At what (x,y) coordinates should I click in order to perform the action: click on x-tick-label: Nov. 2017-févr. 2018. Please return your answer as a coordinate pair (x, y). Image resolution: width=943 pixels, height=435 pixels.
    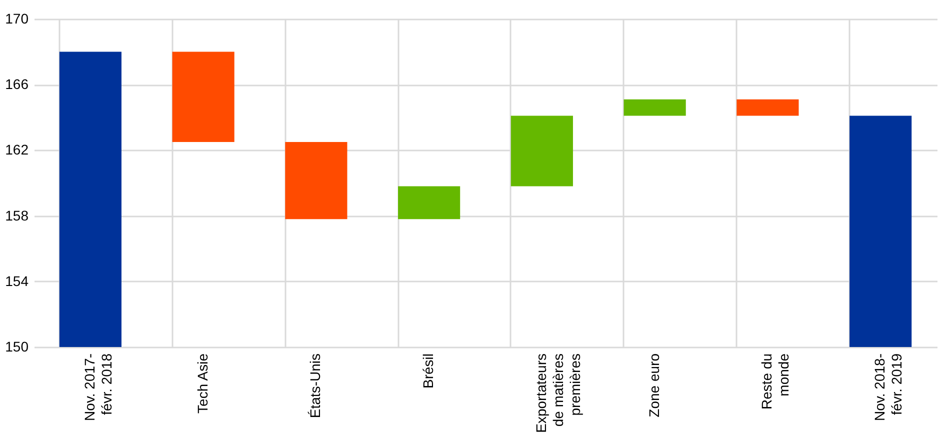
    Looking at the image, I should click on (97, 387).